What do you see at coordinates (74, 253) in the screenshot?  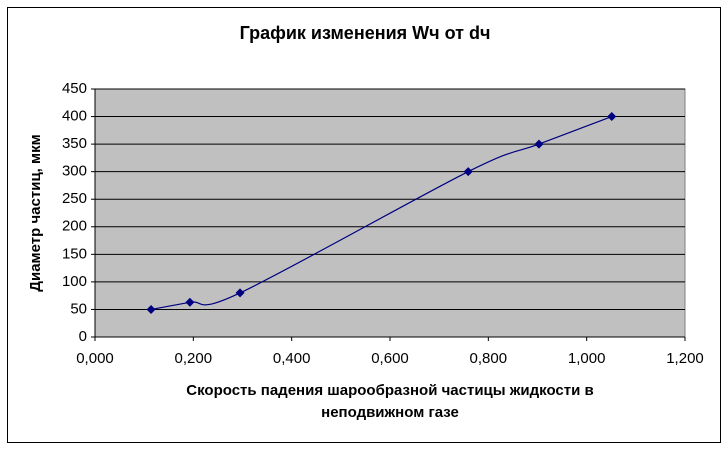 I see `y-tick-label: 150` at bounding box center [74, 253].